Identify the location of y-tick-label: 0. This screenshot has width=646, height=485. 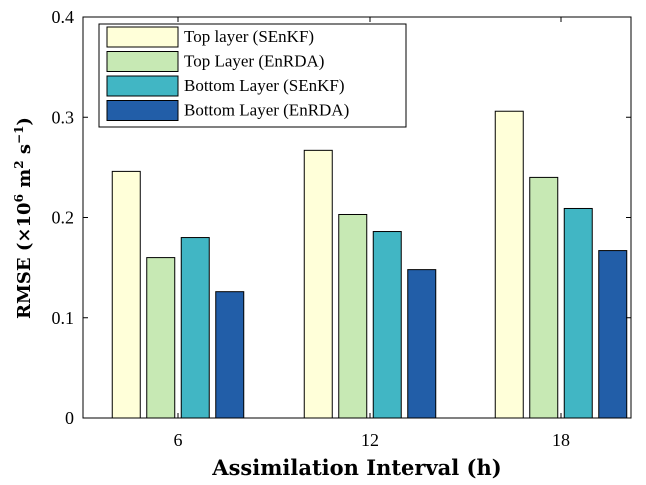
(69, 418).